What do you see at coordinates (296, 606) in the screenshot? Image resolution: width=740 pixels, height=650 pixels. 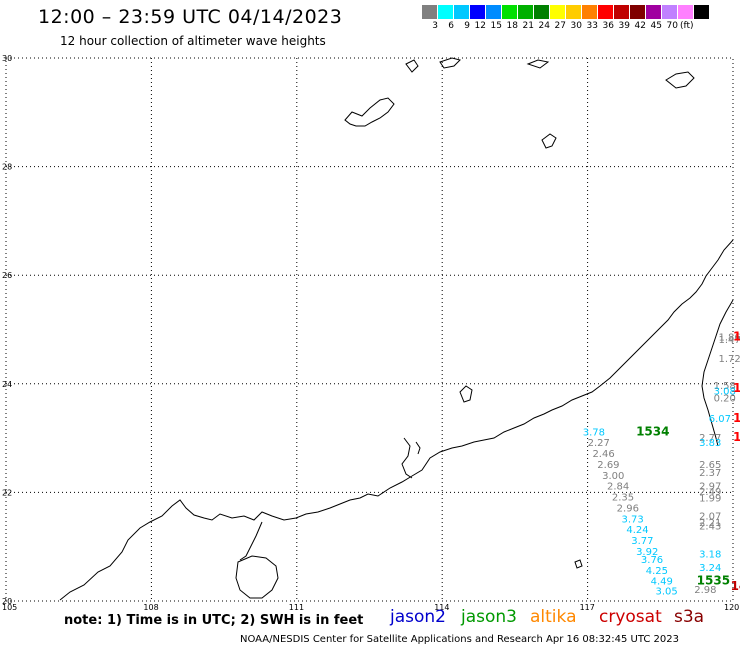 I see `longitude-label: 111` at bounding box center [296, 606].